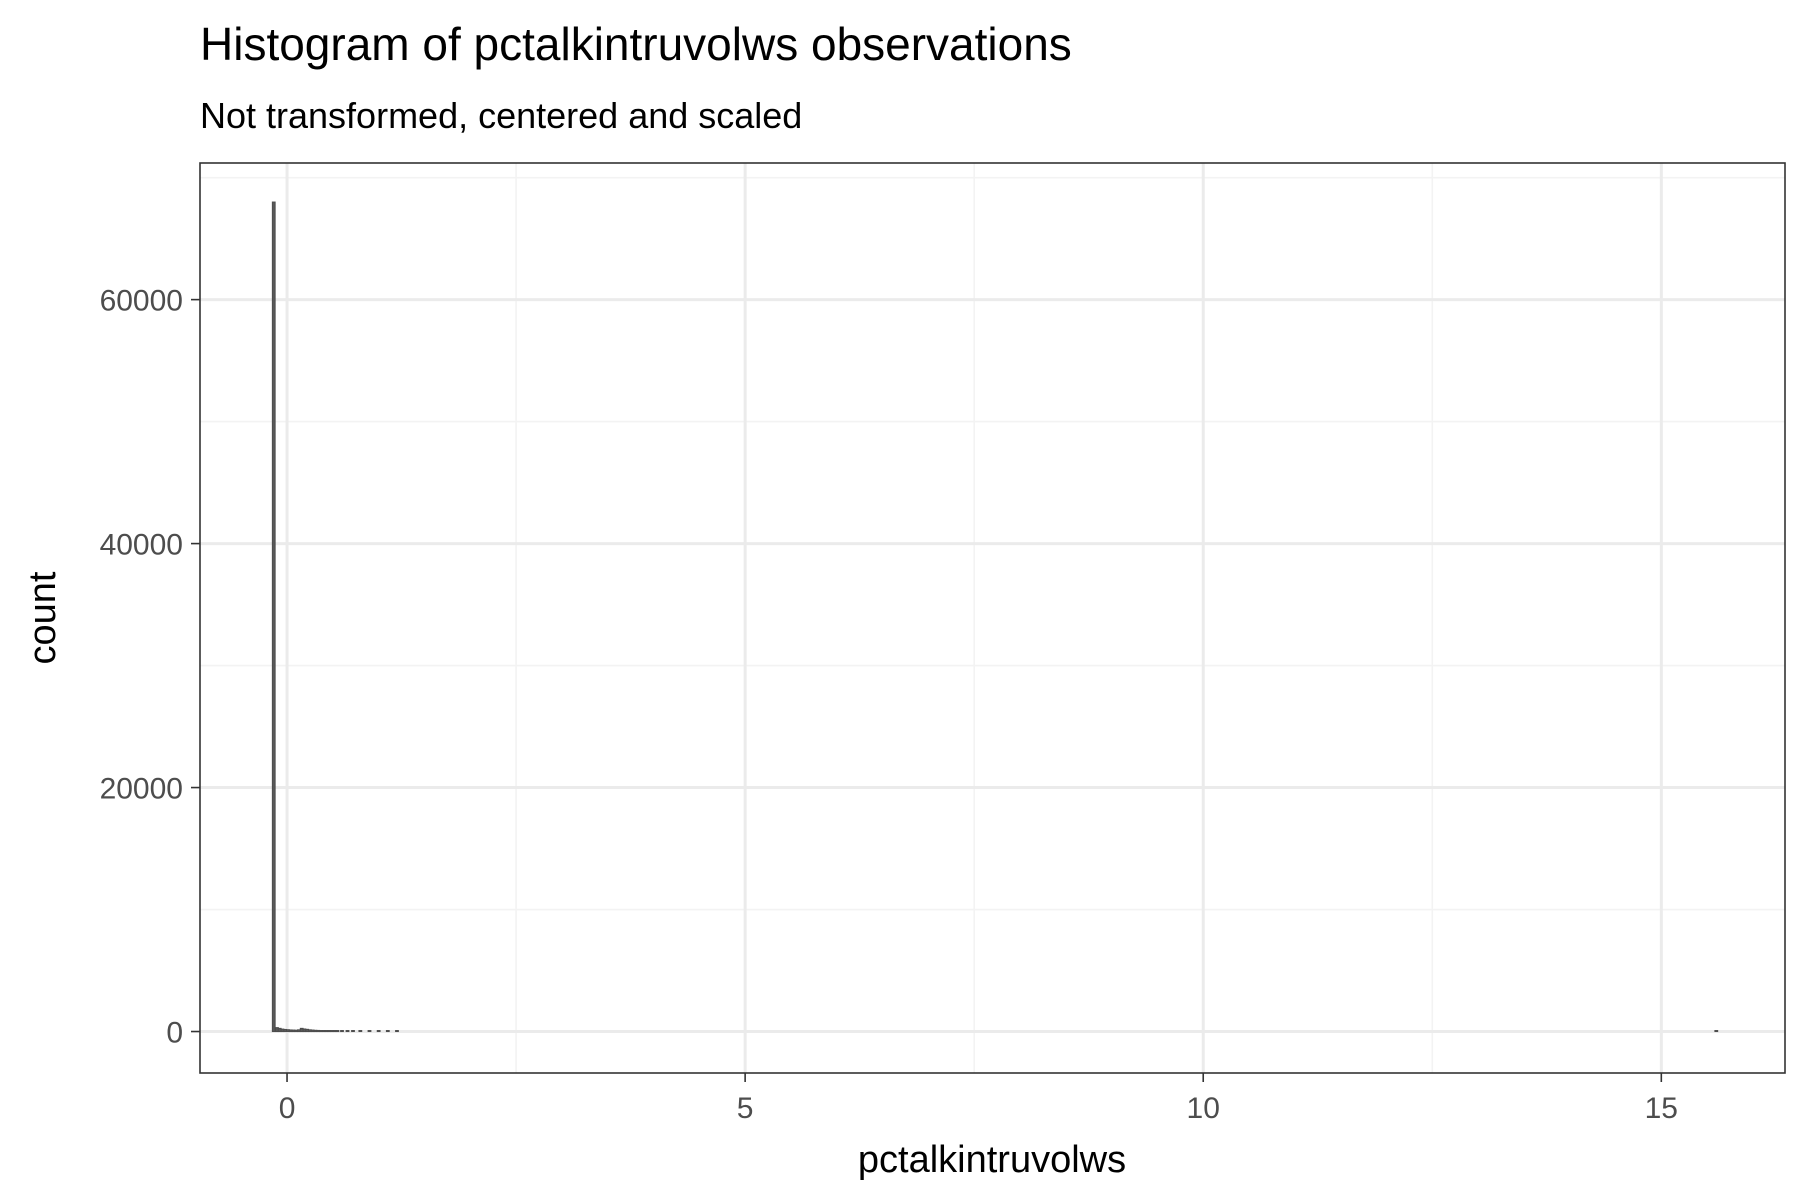  What do you see at coordinates (43, 617) in the screenshot?
I see `y-axis-title: count` at bounding box center [43, 617].